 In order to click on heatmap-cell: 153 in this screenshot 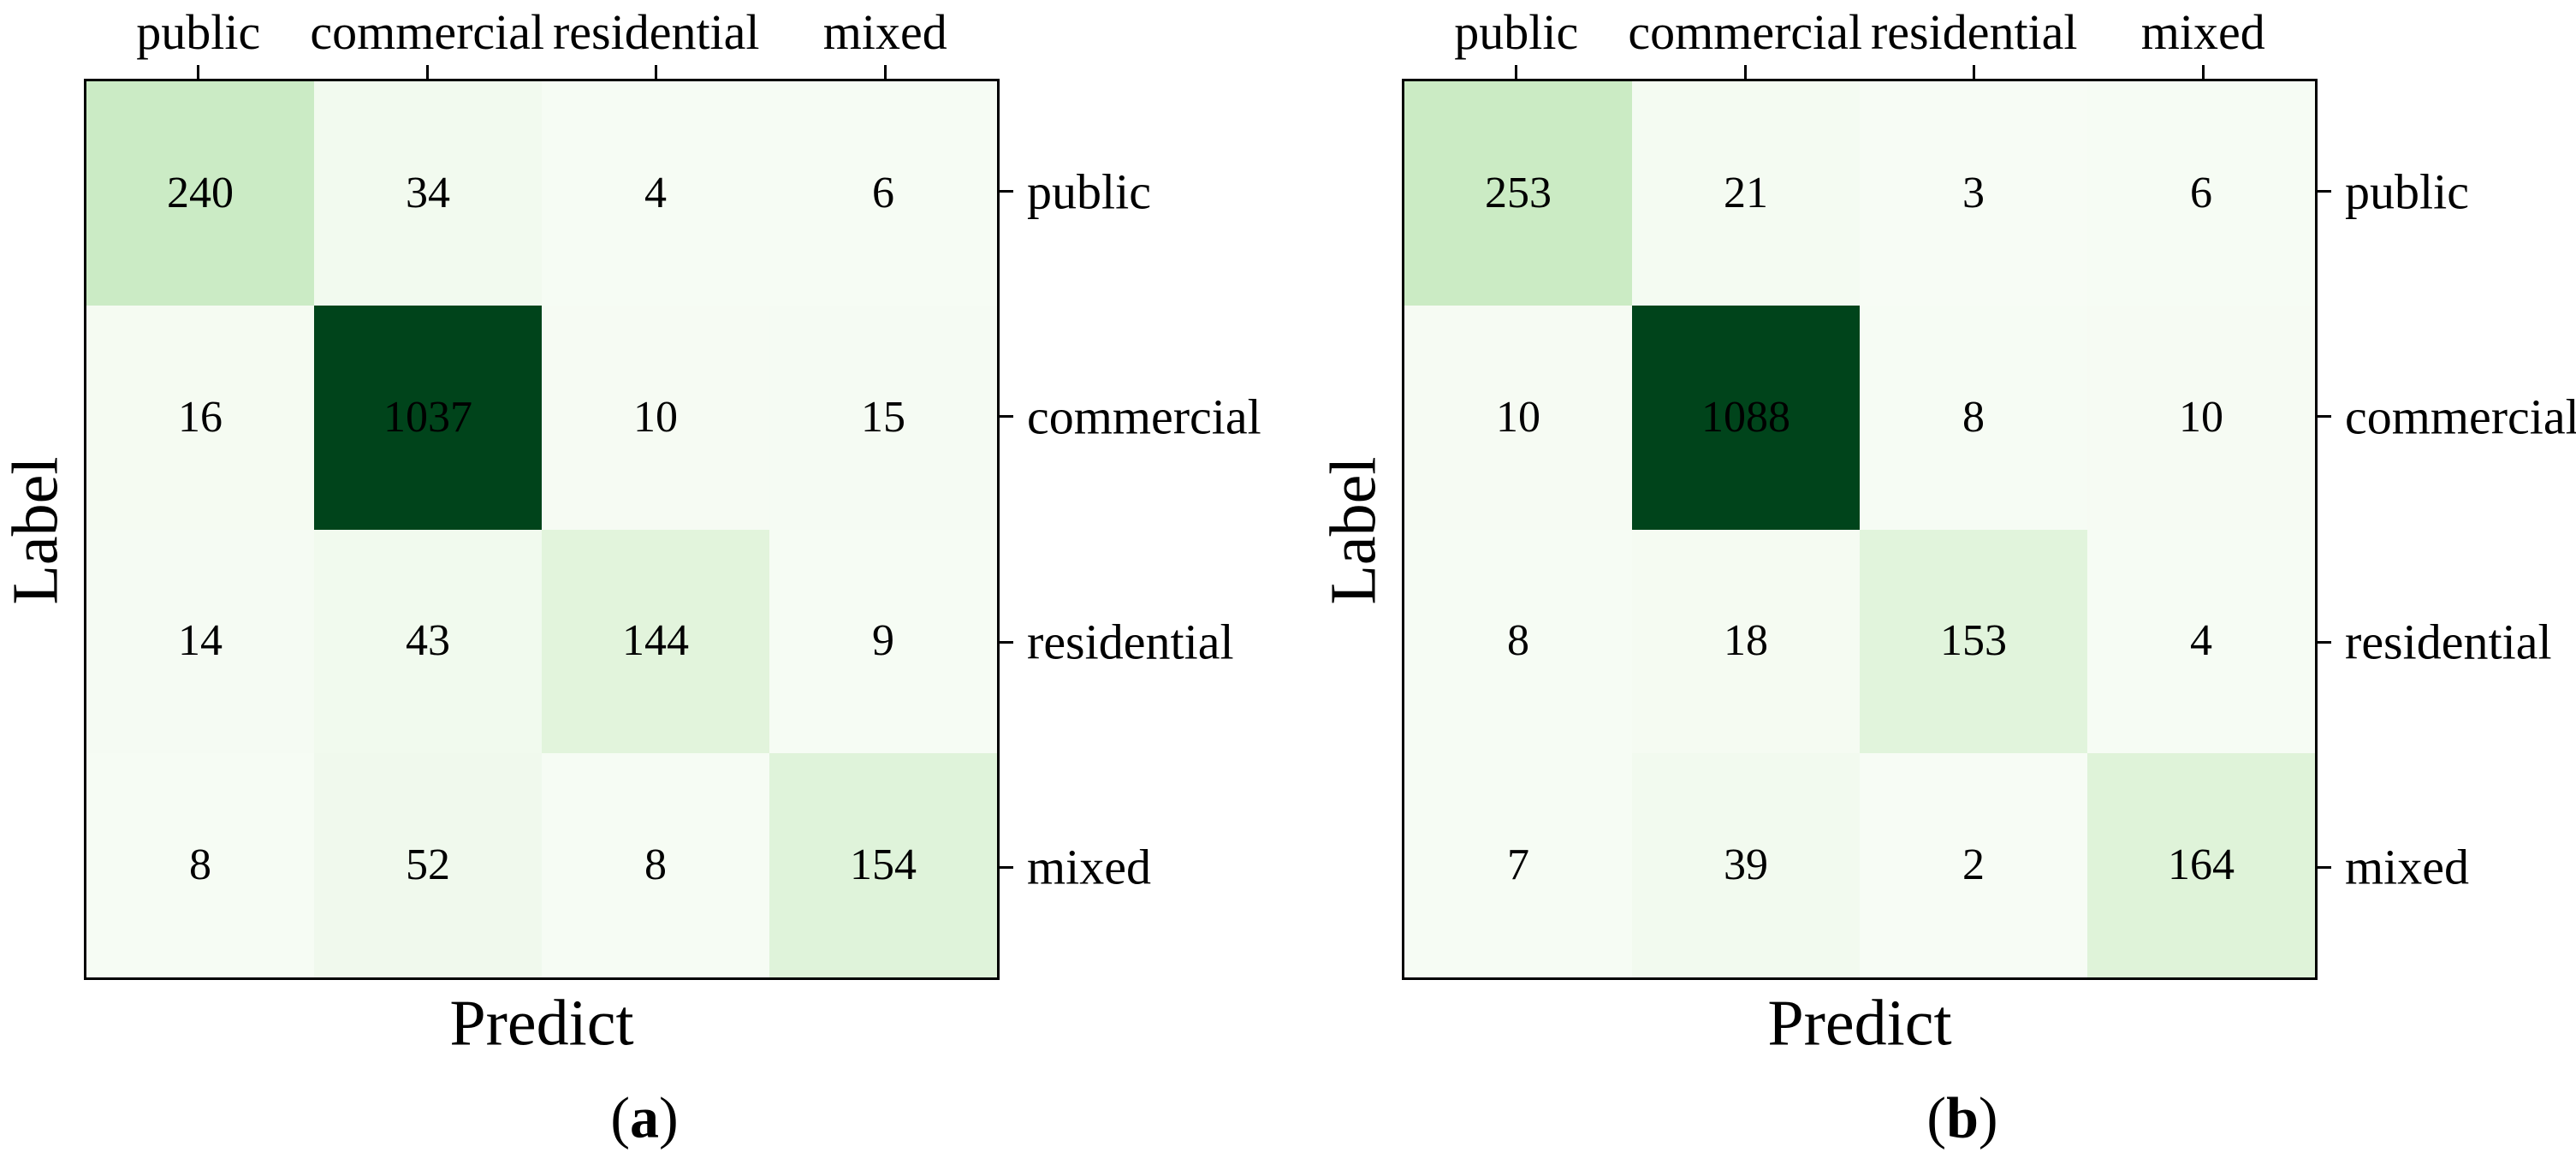, I will do `click(1973, 641)`.